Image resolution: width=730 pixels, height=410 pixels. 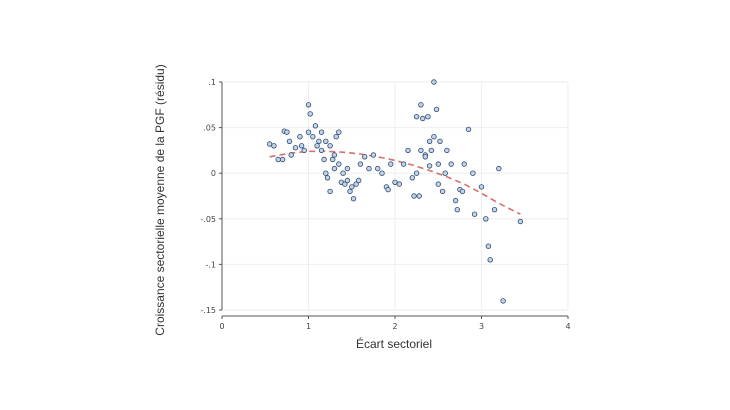 I want to click on x-tick-label: 3, so click(x=481, y=326).